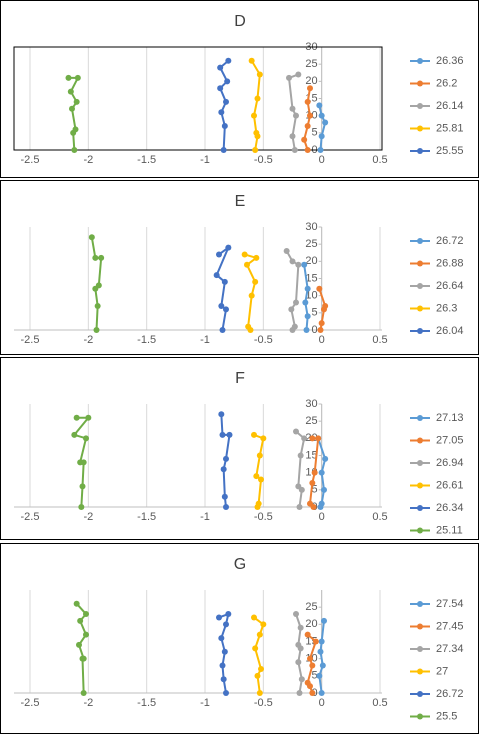  What do you see at coordinates (450, 61) in the screenshot?
I see `legend-label: 26.36` at bounding box center [450, 61].